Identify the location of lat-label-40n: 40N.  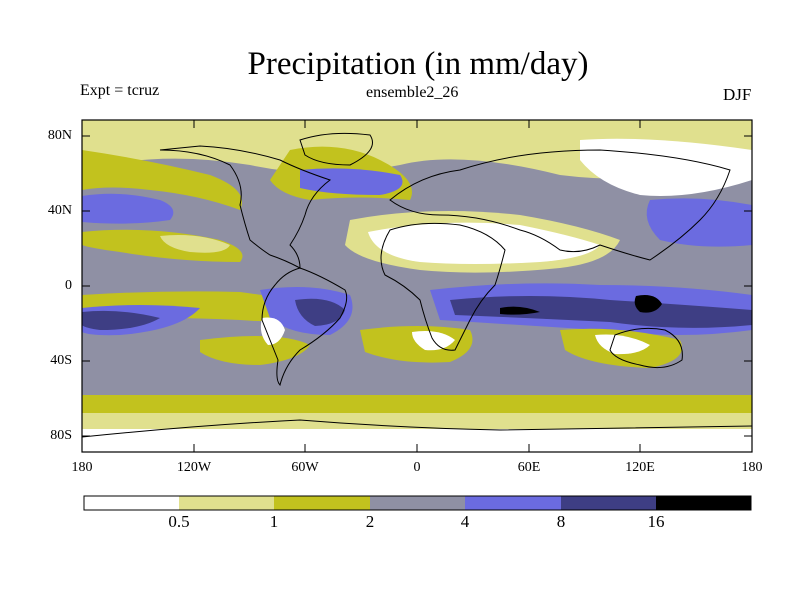
(59, 210).